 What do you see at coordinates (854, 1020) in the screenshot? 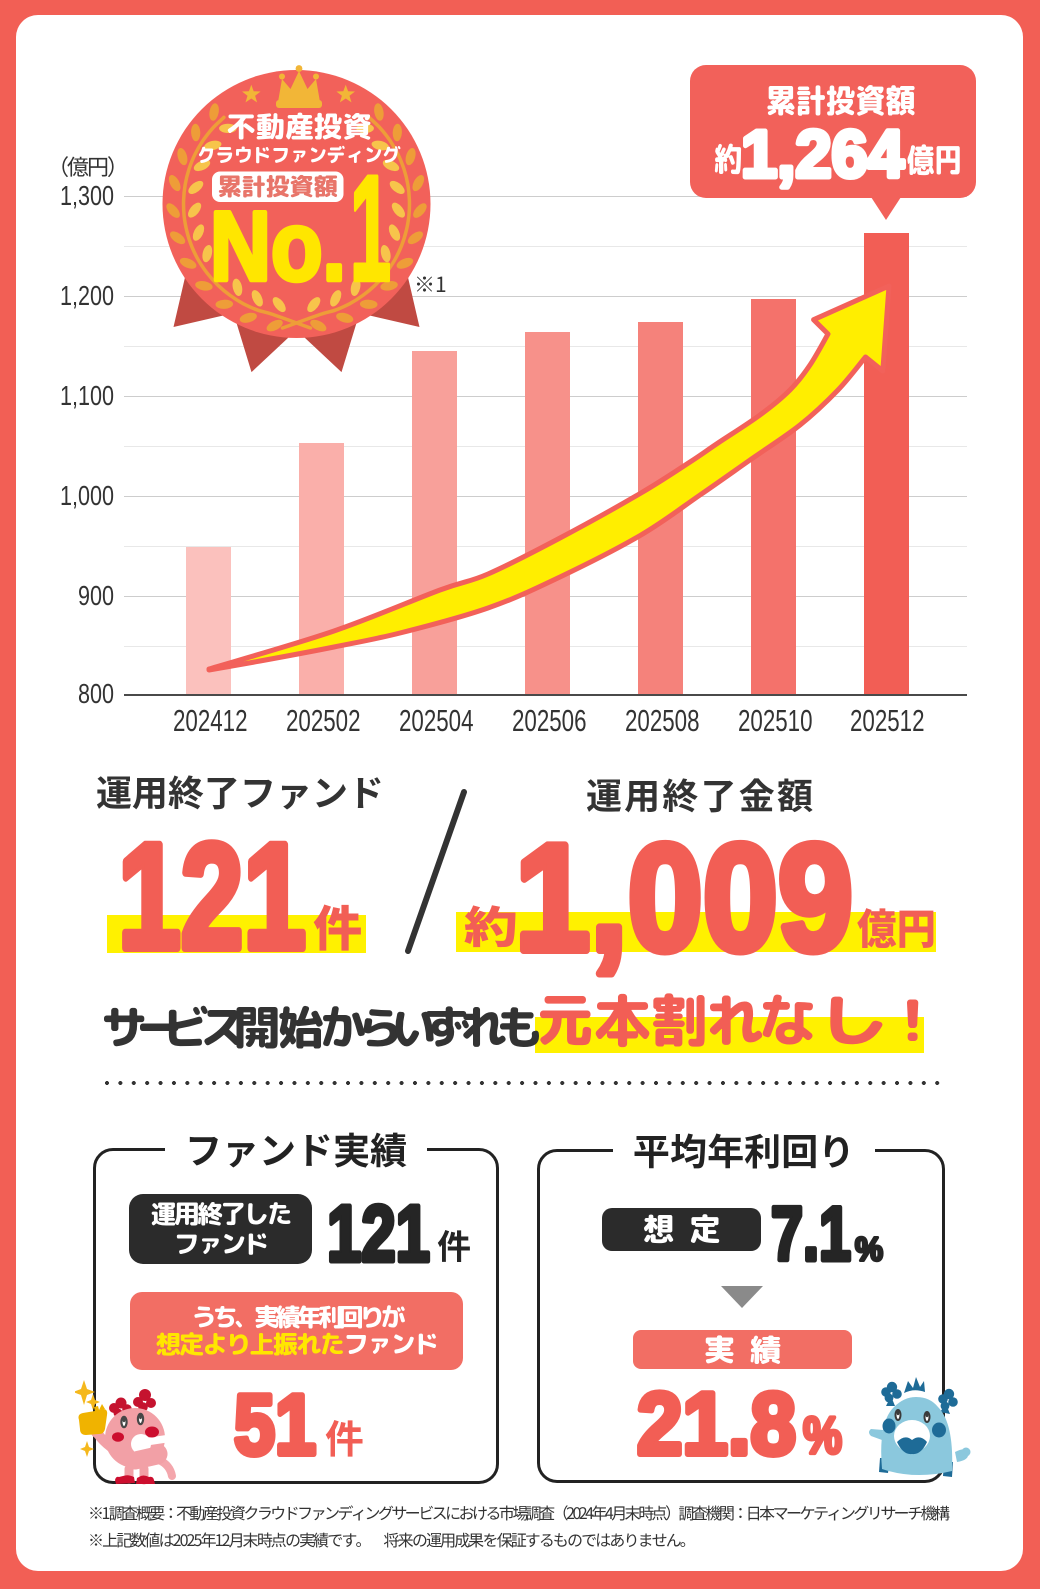
I see `svg-text: し` at bounding box center [854, 1020].